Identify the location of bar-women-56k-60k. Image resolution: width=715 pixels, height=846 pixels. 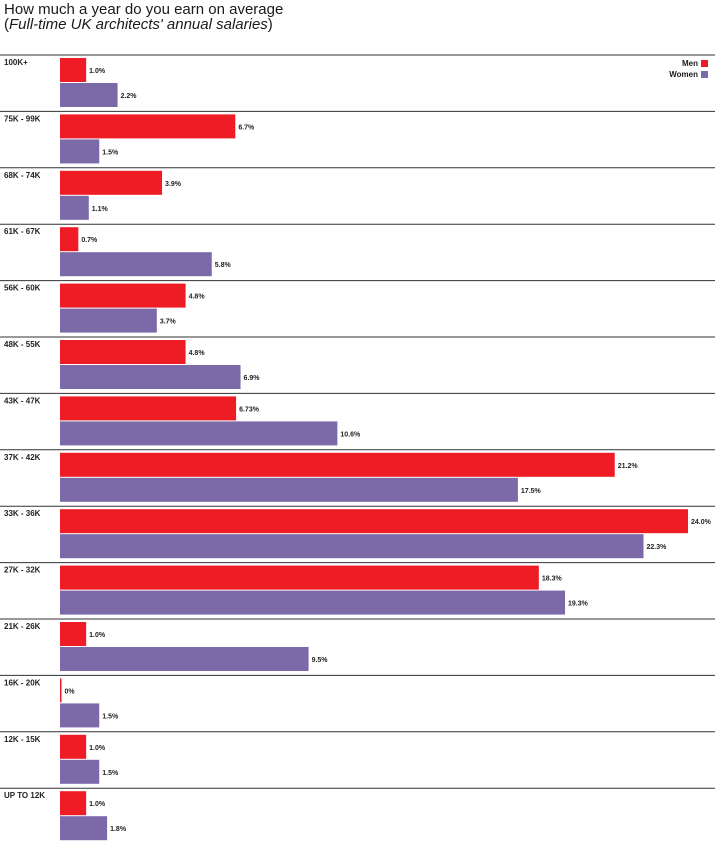
(108, 320).